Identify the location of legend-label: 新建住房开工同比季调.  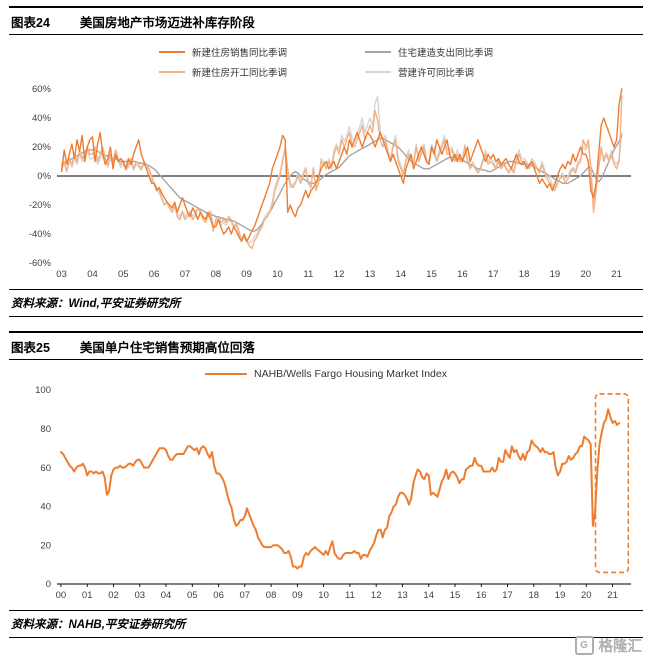
(239, 73).